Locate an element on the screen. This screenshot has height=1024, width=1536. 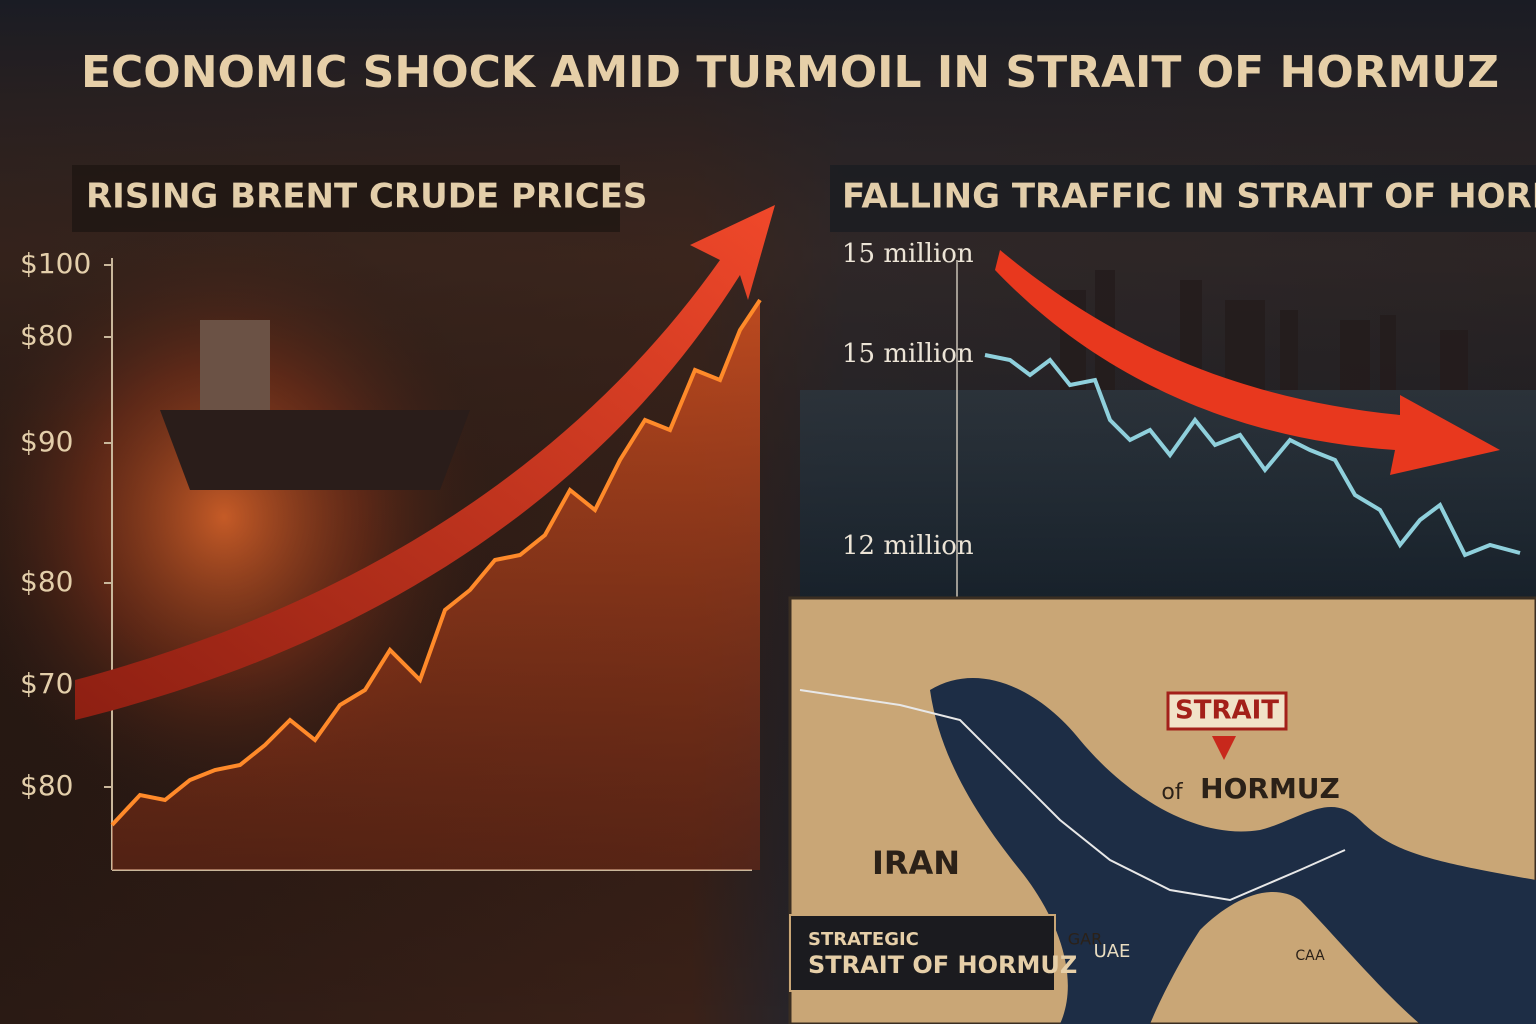
gulf-water is located at coordinates (1233, 851).